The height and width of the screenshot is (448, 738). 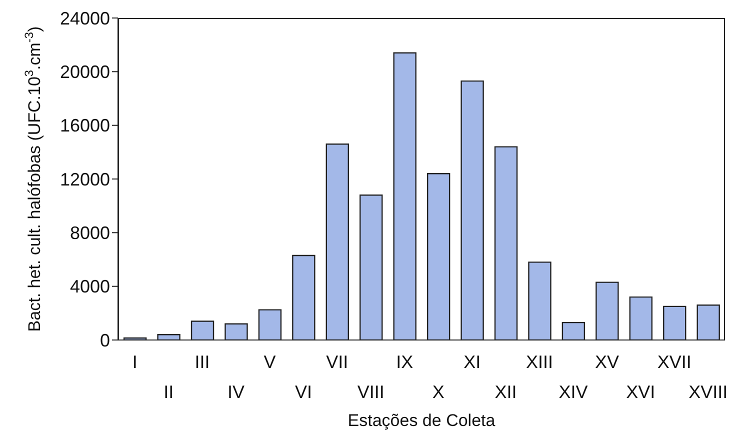 I want to click on y-tick-label: 4000, so click(x=90, y=286).